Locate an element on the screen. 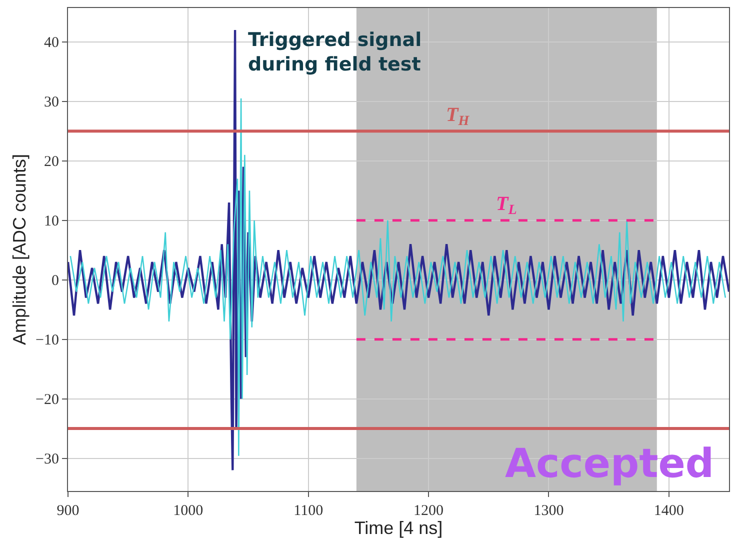  x-tick-label: 1200 is located at coordinates (429, 511).